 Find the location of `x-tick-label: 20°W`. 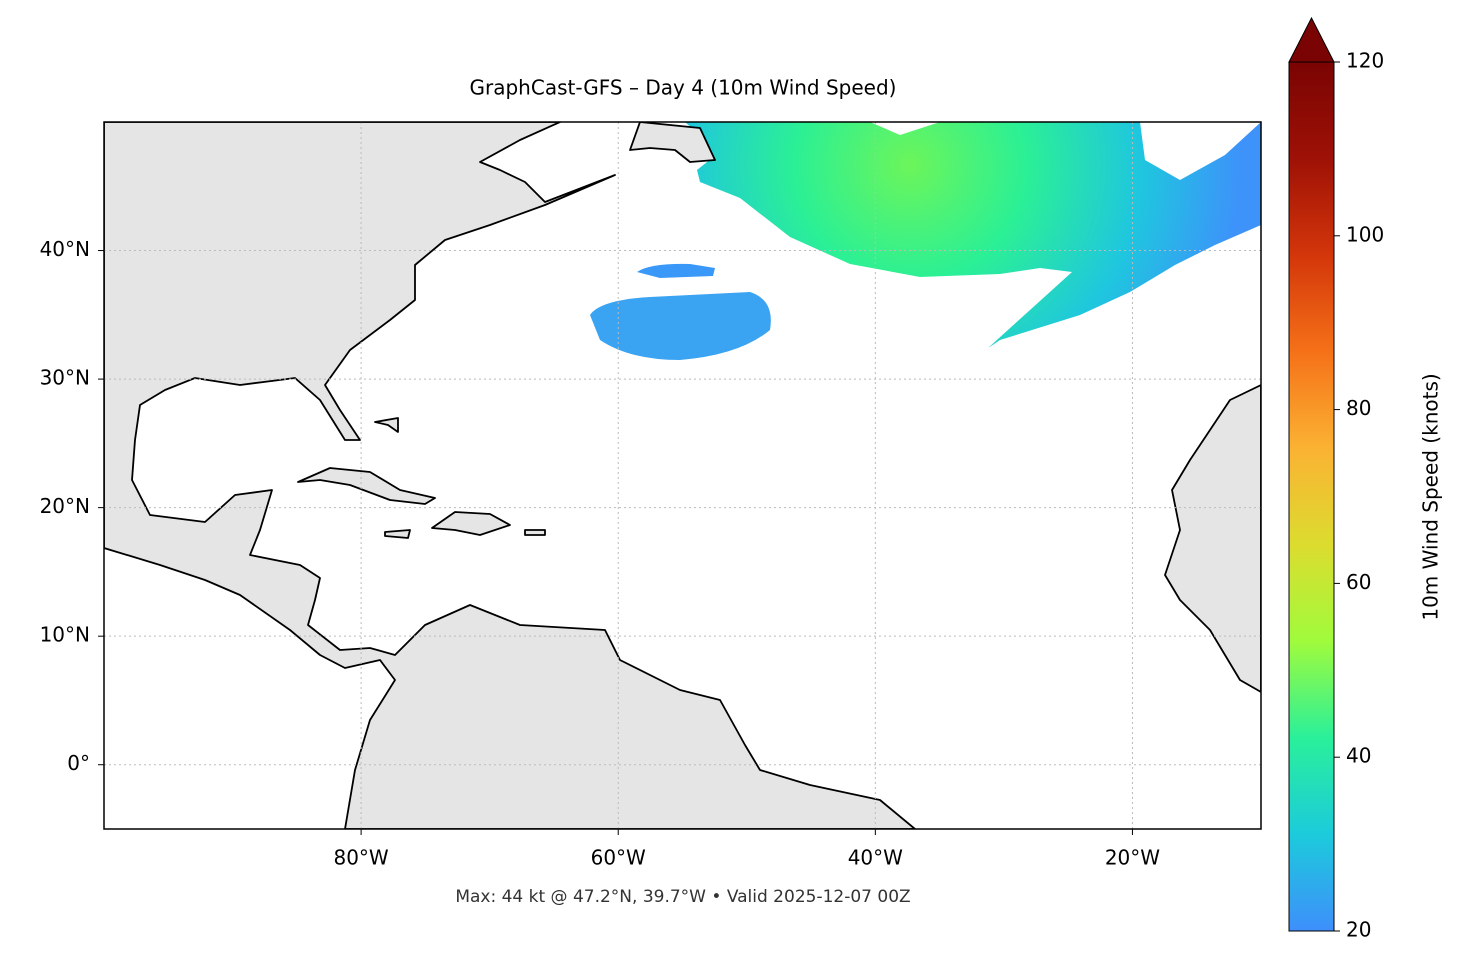

x-tick-label: 20°W is located at coordinates (1132, 858).